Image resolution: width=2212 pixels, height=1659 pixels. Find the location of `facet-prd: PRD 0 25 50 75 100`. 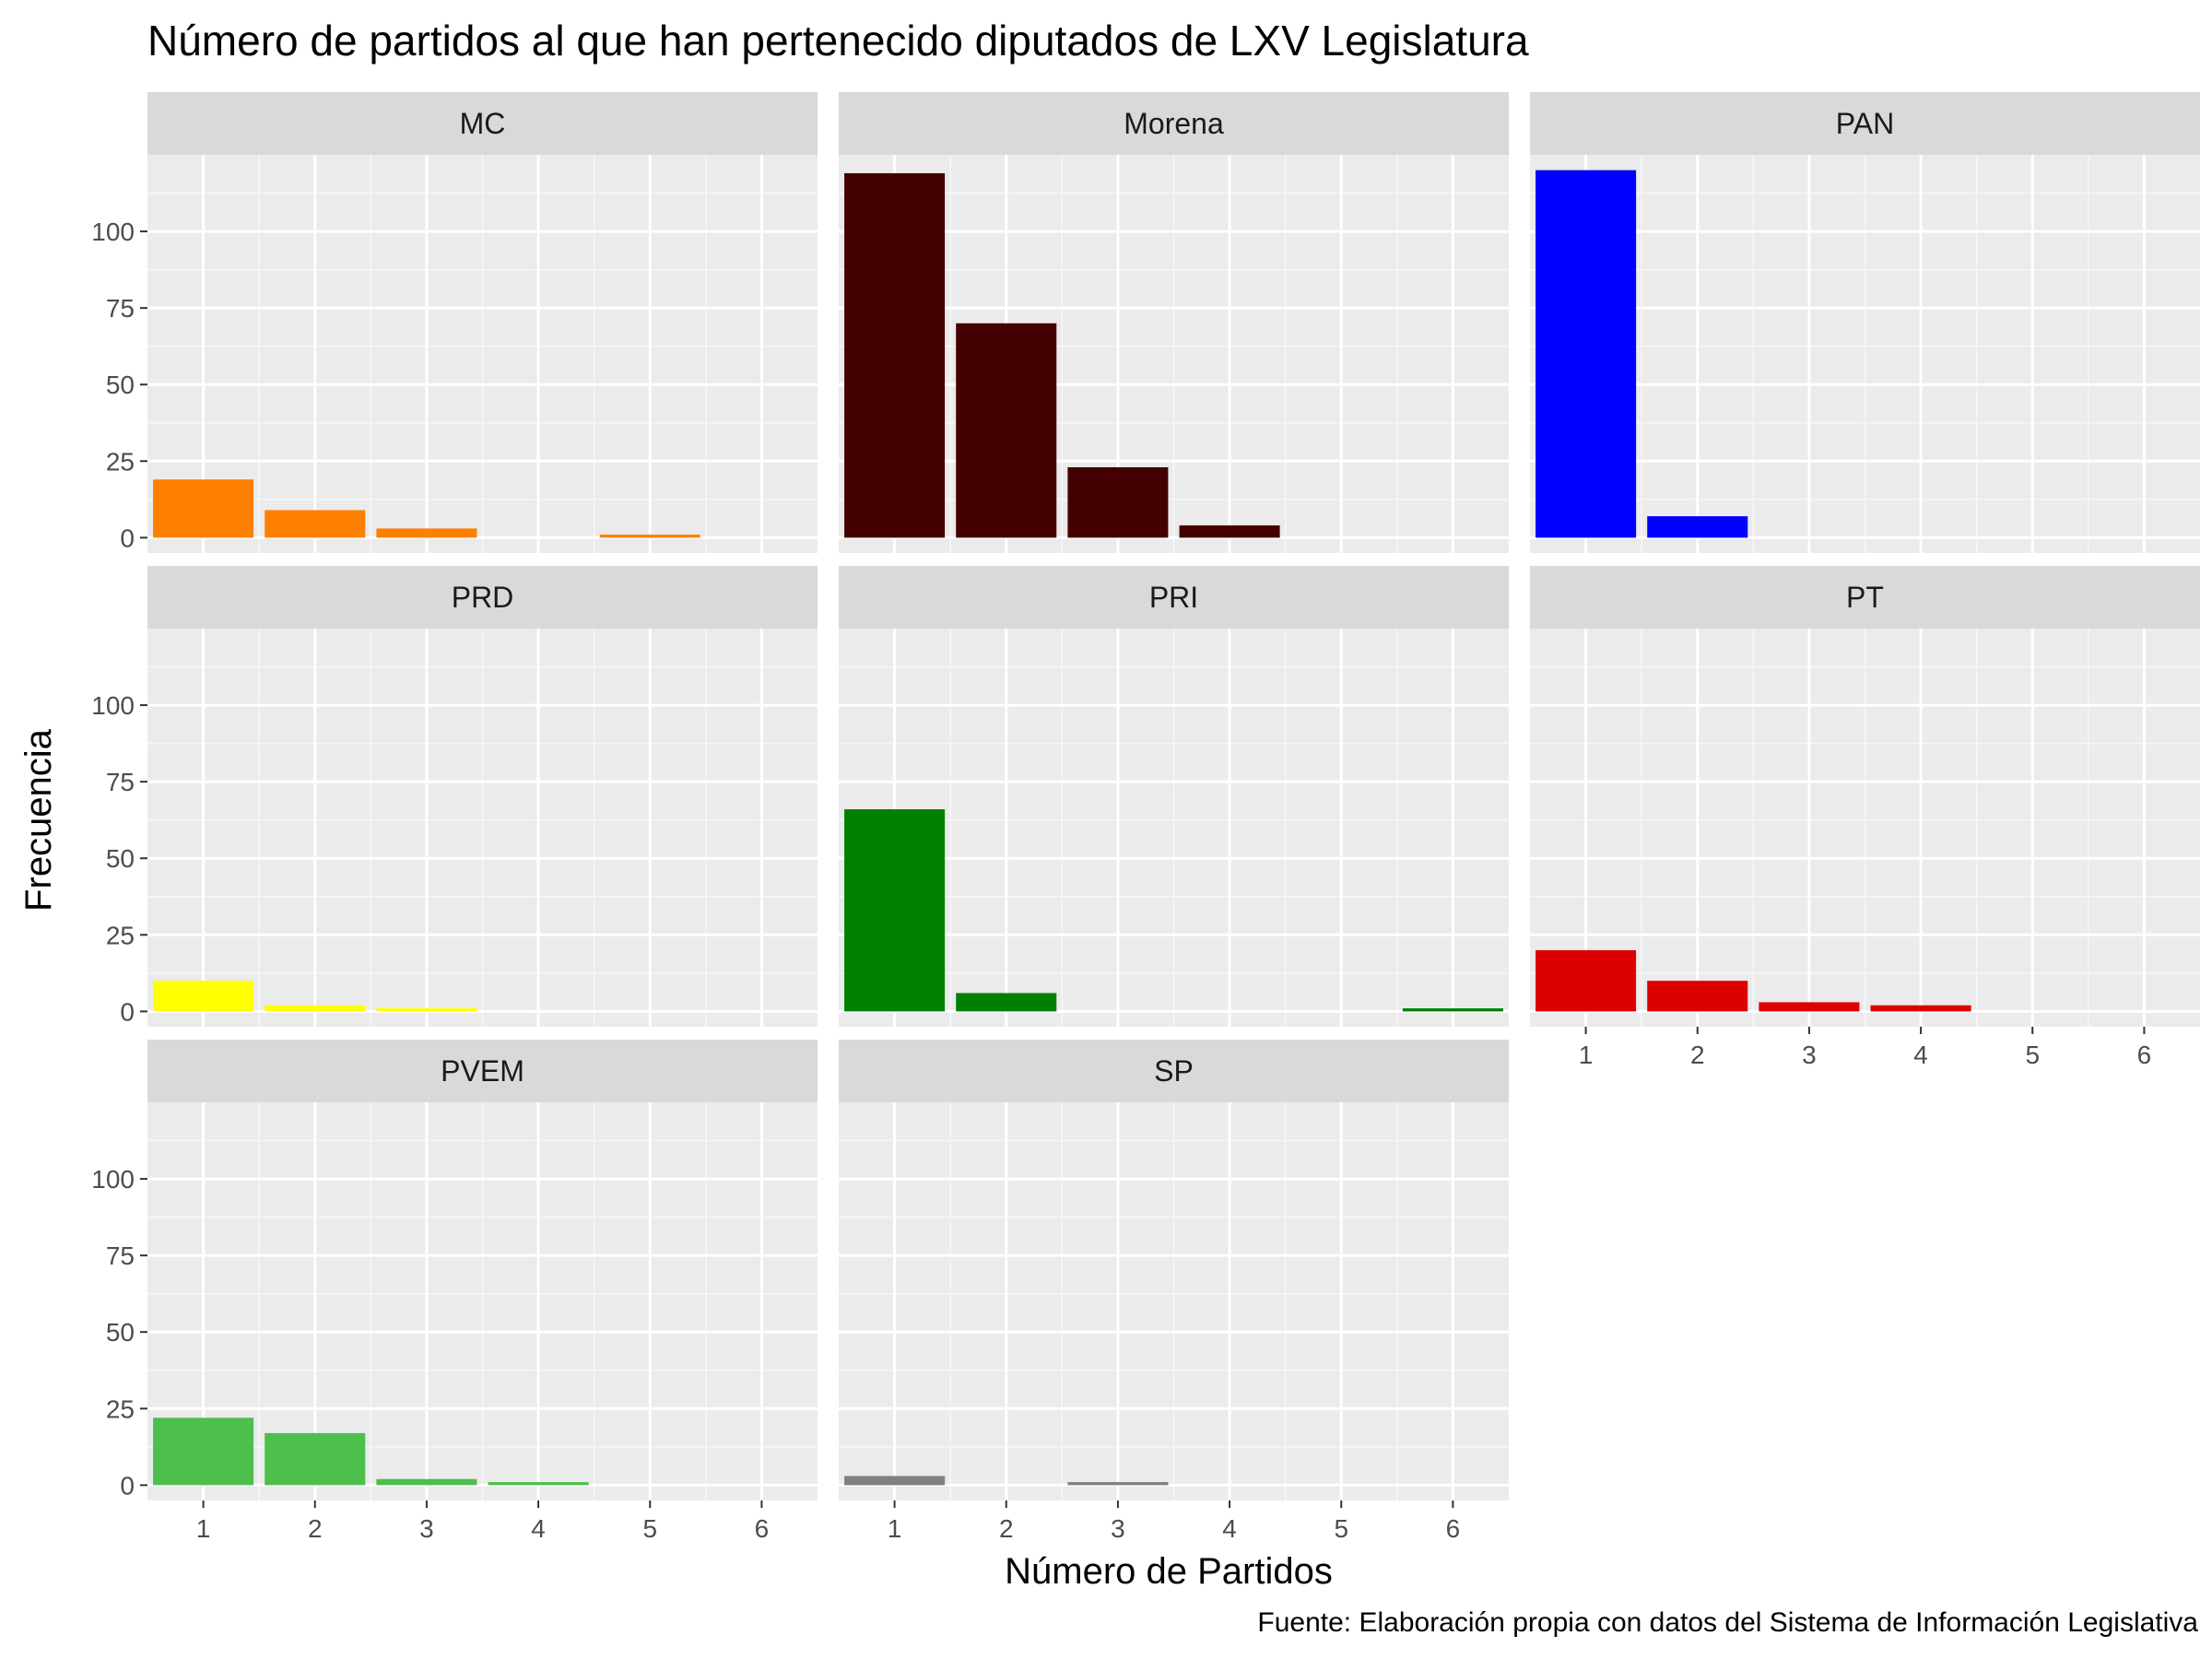

facet-prd: PRD 0 25 50 75 100 is located at coordinates (454, 796).